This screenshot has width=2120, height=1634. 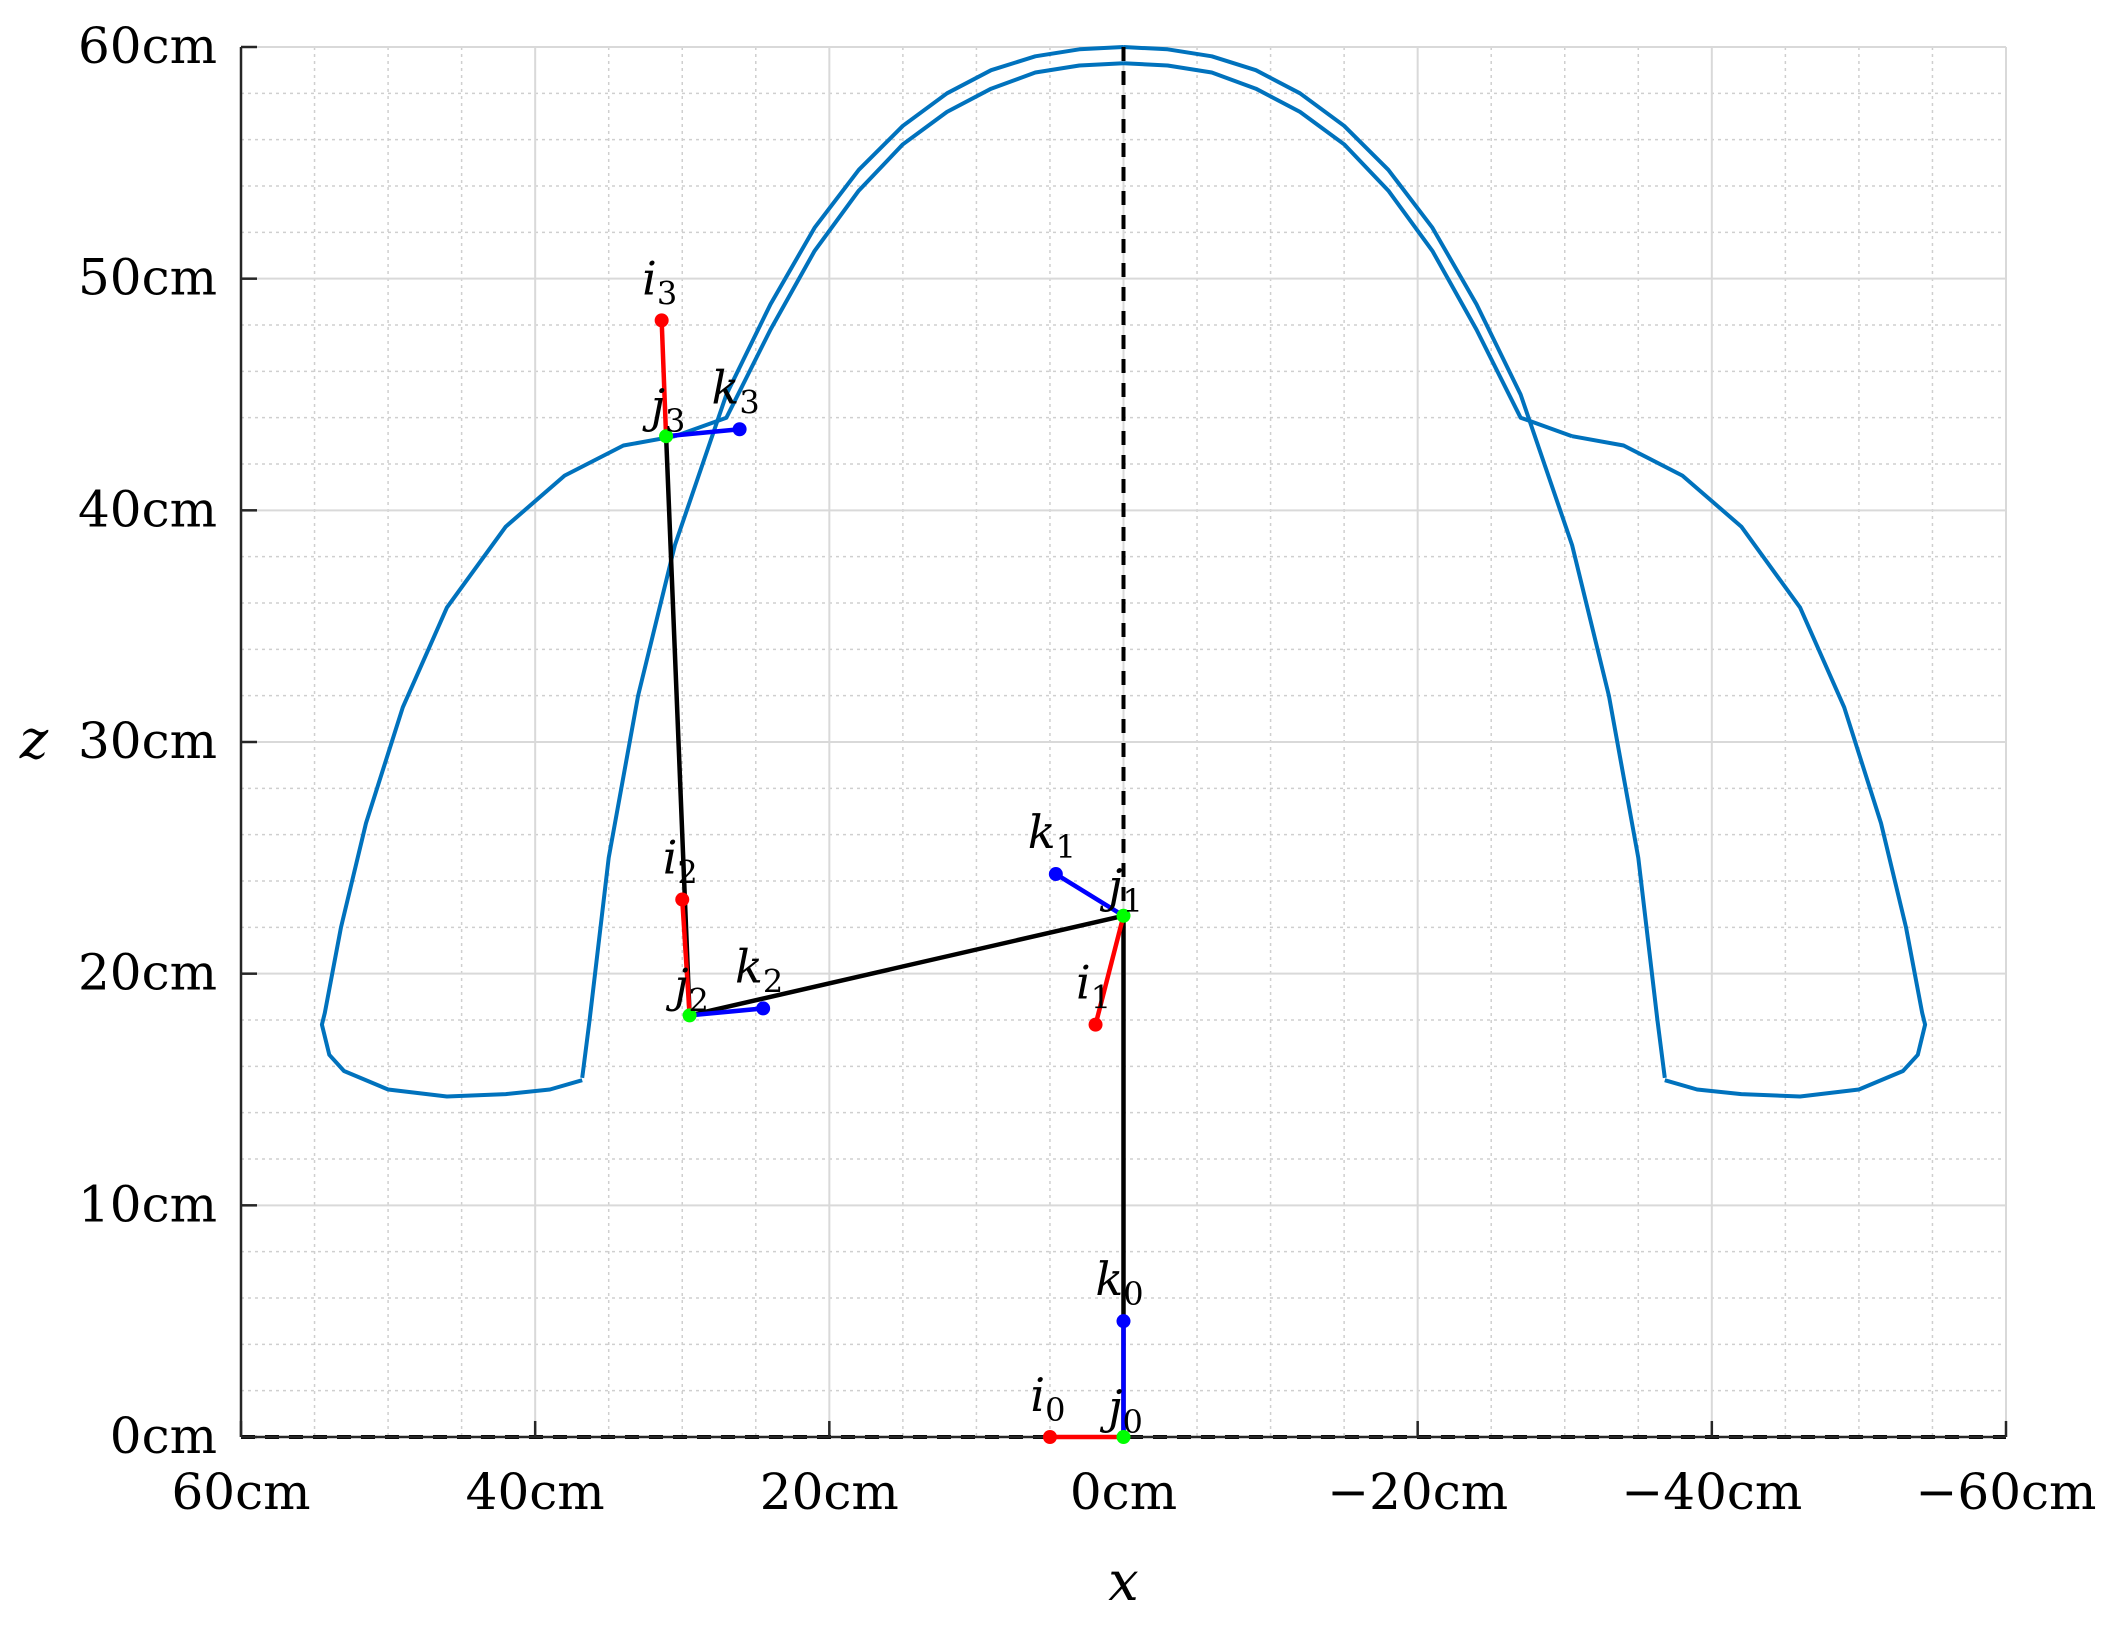 I want to click on x-tick-label: 60cm, so click(x=240, y=1492).